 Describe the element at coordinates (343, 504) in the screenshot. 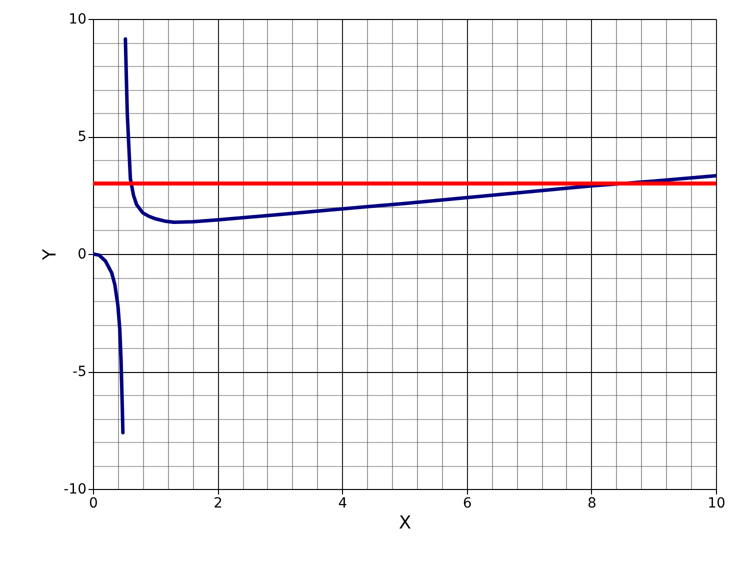

I see `x-tick-label: 4` at that location.